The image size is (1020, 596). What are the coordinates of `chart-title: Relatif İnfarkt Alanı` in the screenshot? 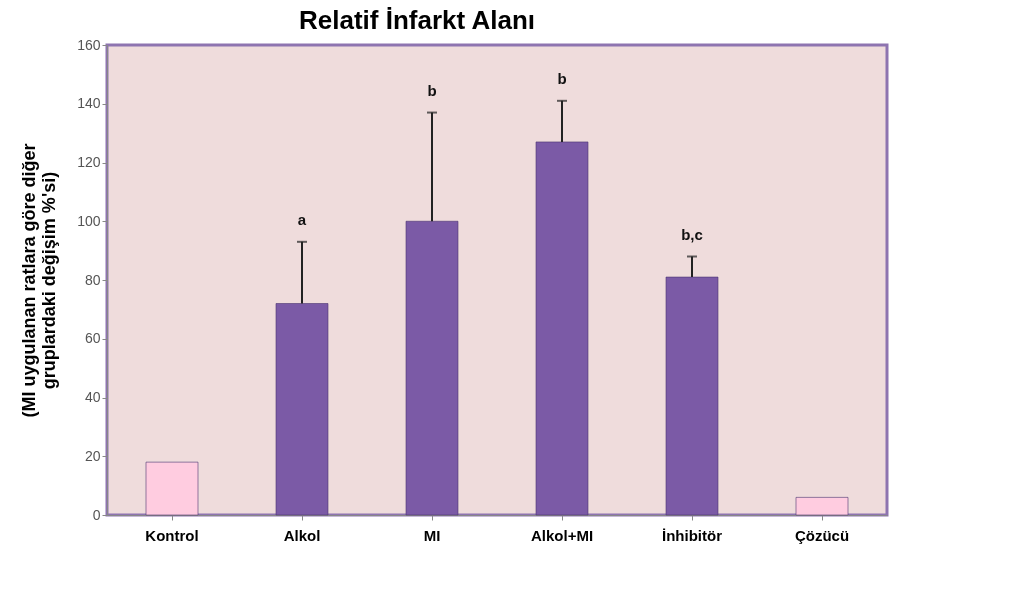 It's located at (417, 20).